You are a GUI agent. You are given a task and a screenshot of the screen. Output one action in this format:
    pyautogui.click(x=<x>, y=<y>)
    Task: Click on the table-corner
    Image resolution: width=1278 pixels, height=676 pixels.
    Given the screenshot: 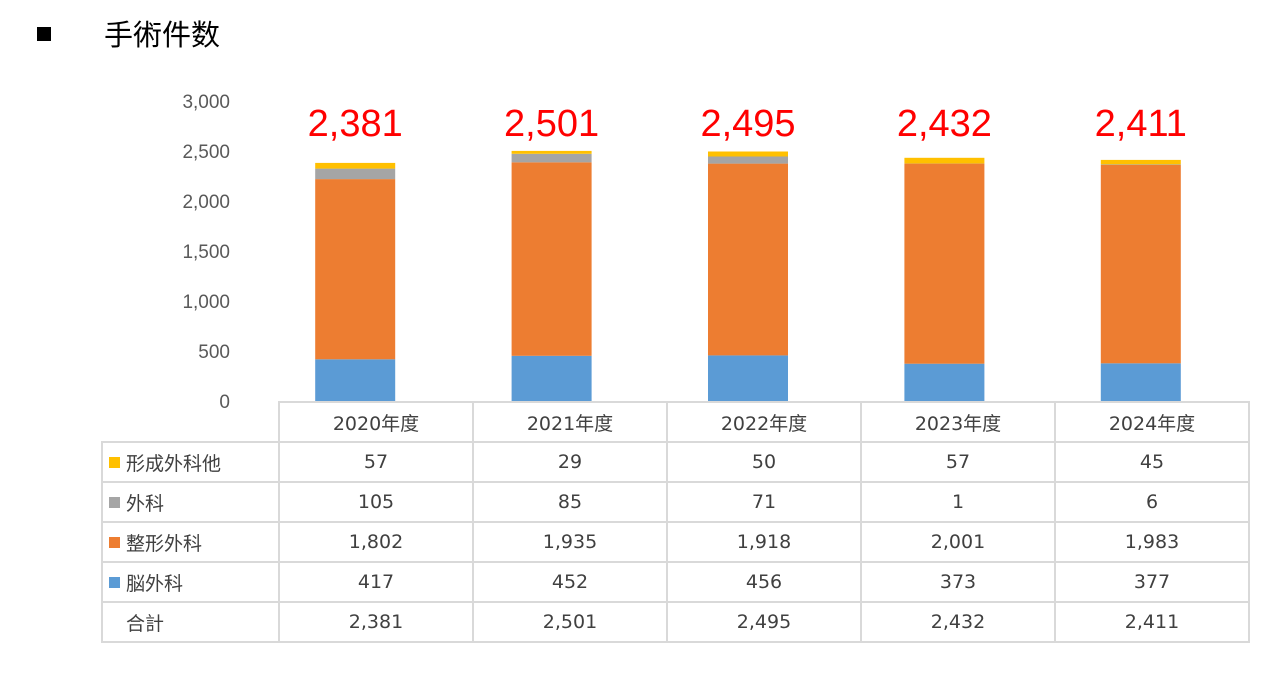 What is the action you would take?
    pyautogui.click(x=191, y=422)
    